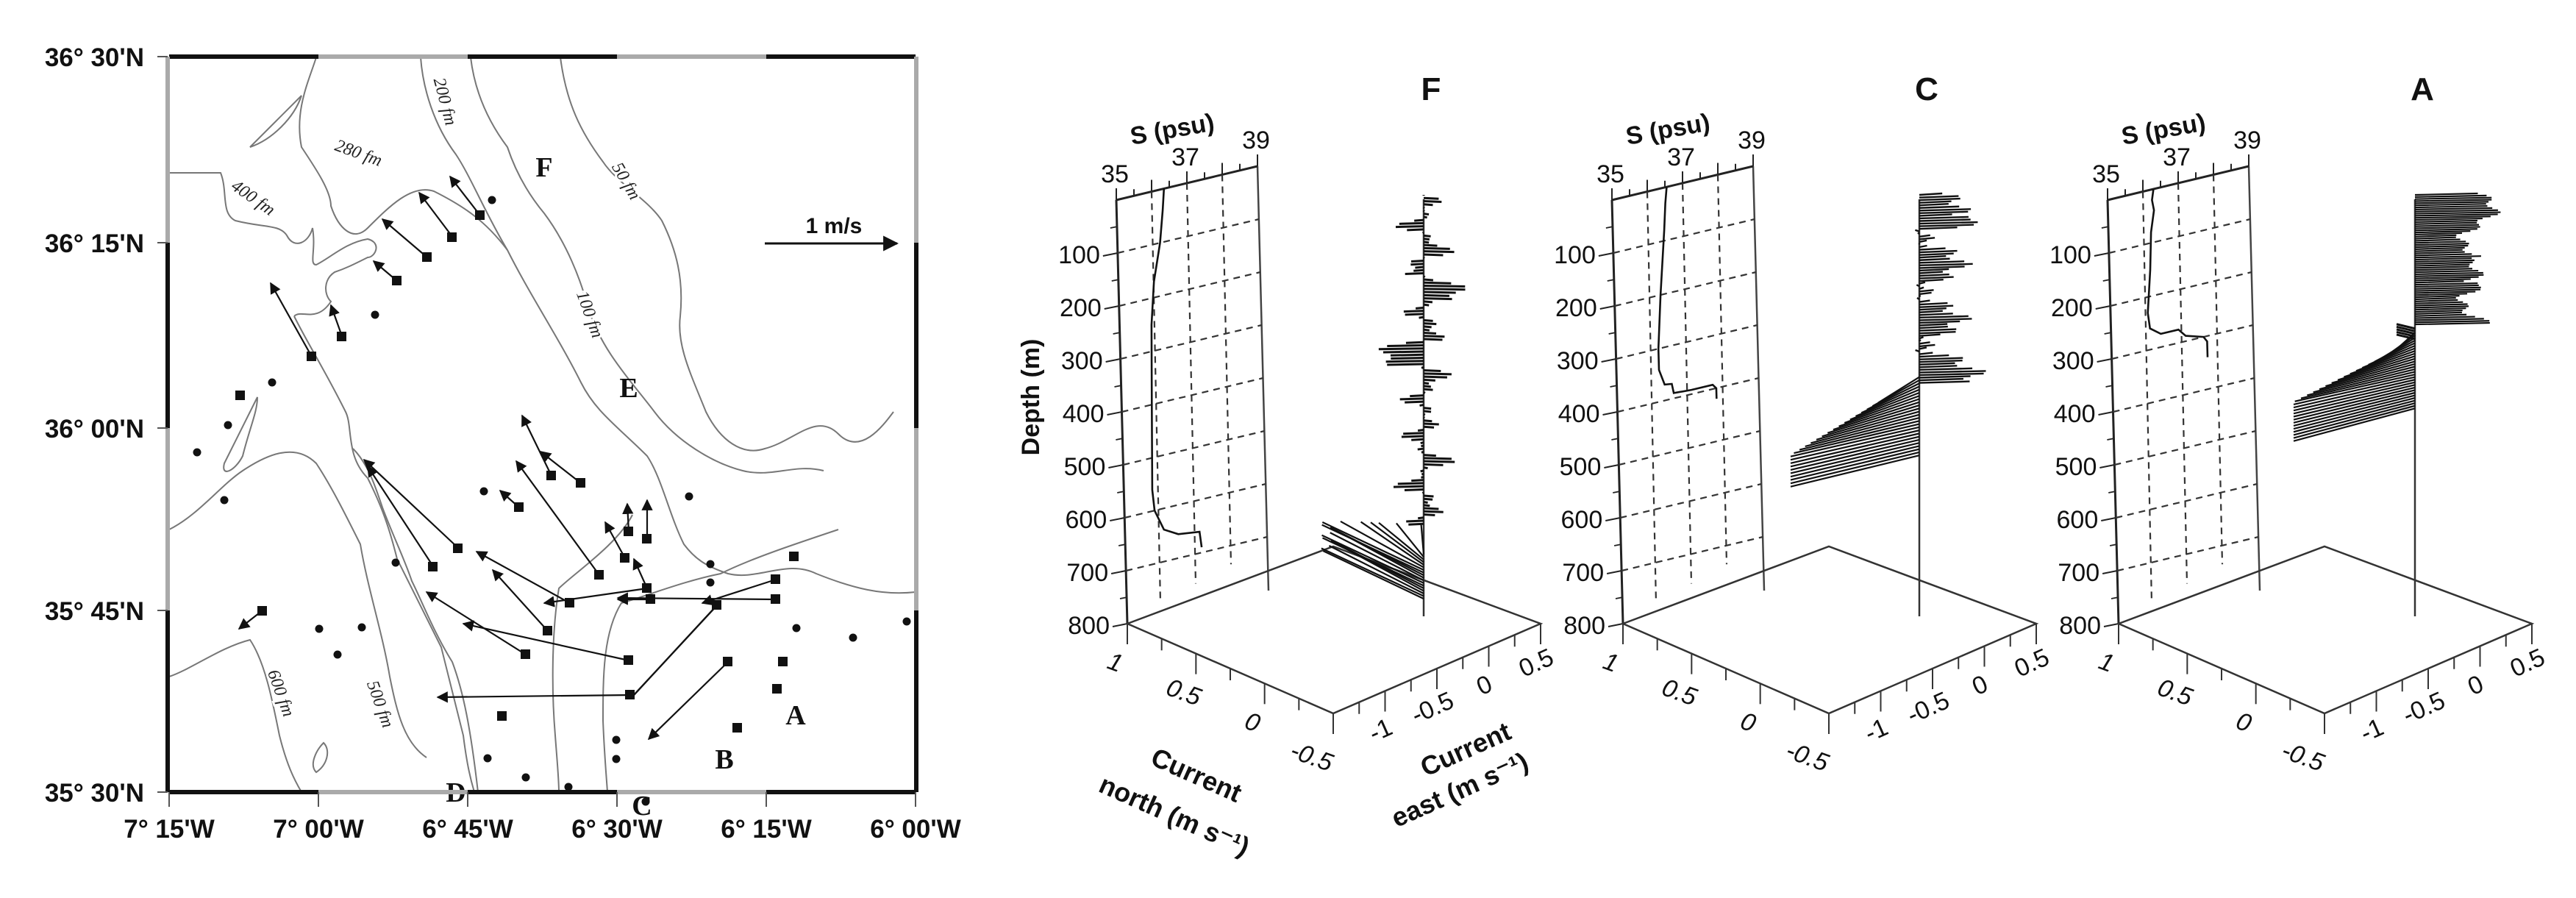  What do you see at coordinates (795, 715) in the screenshot?
I see `station-label-a: A` at bounding box center [795, 715].